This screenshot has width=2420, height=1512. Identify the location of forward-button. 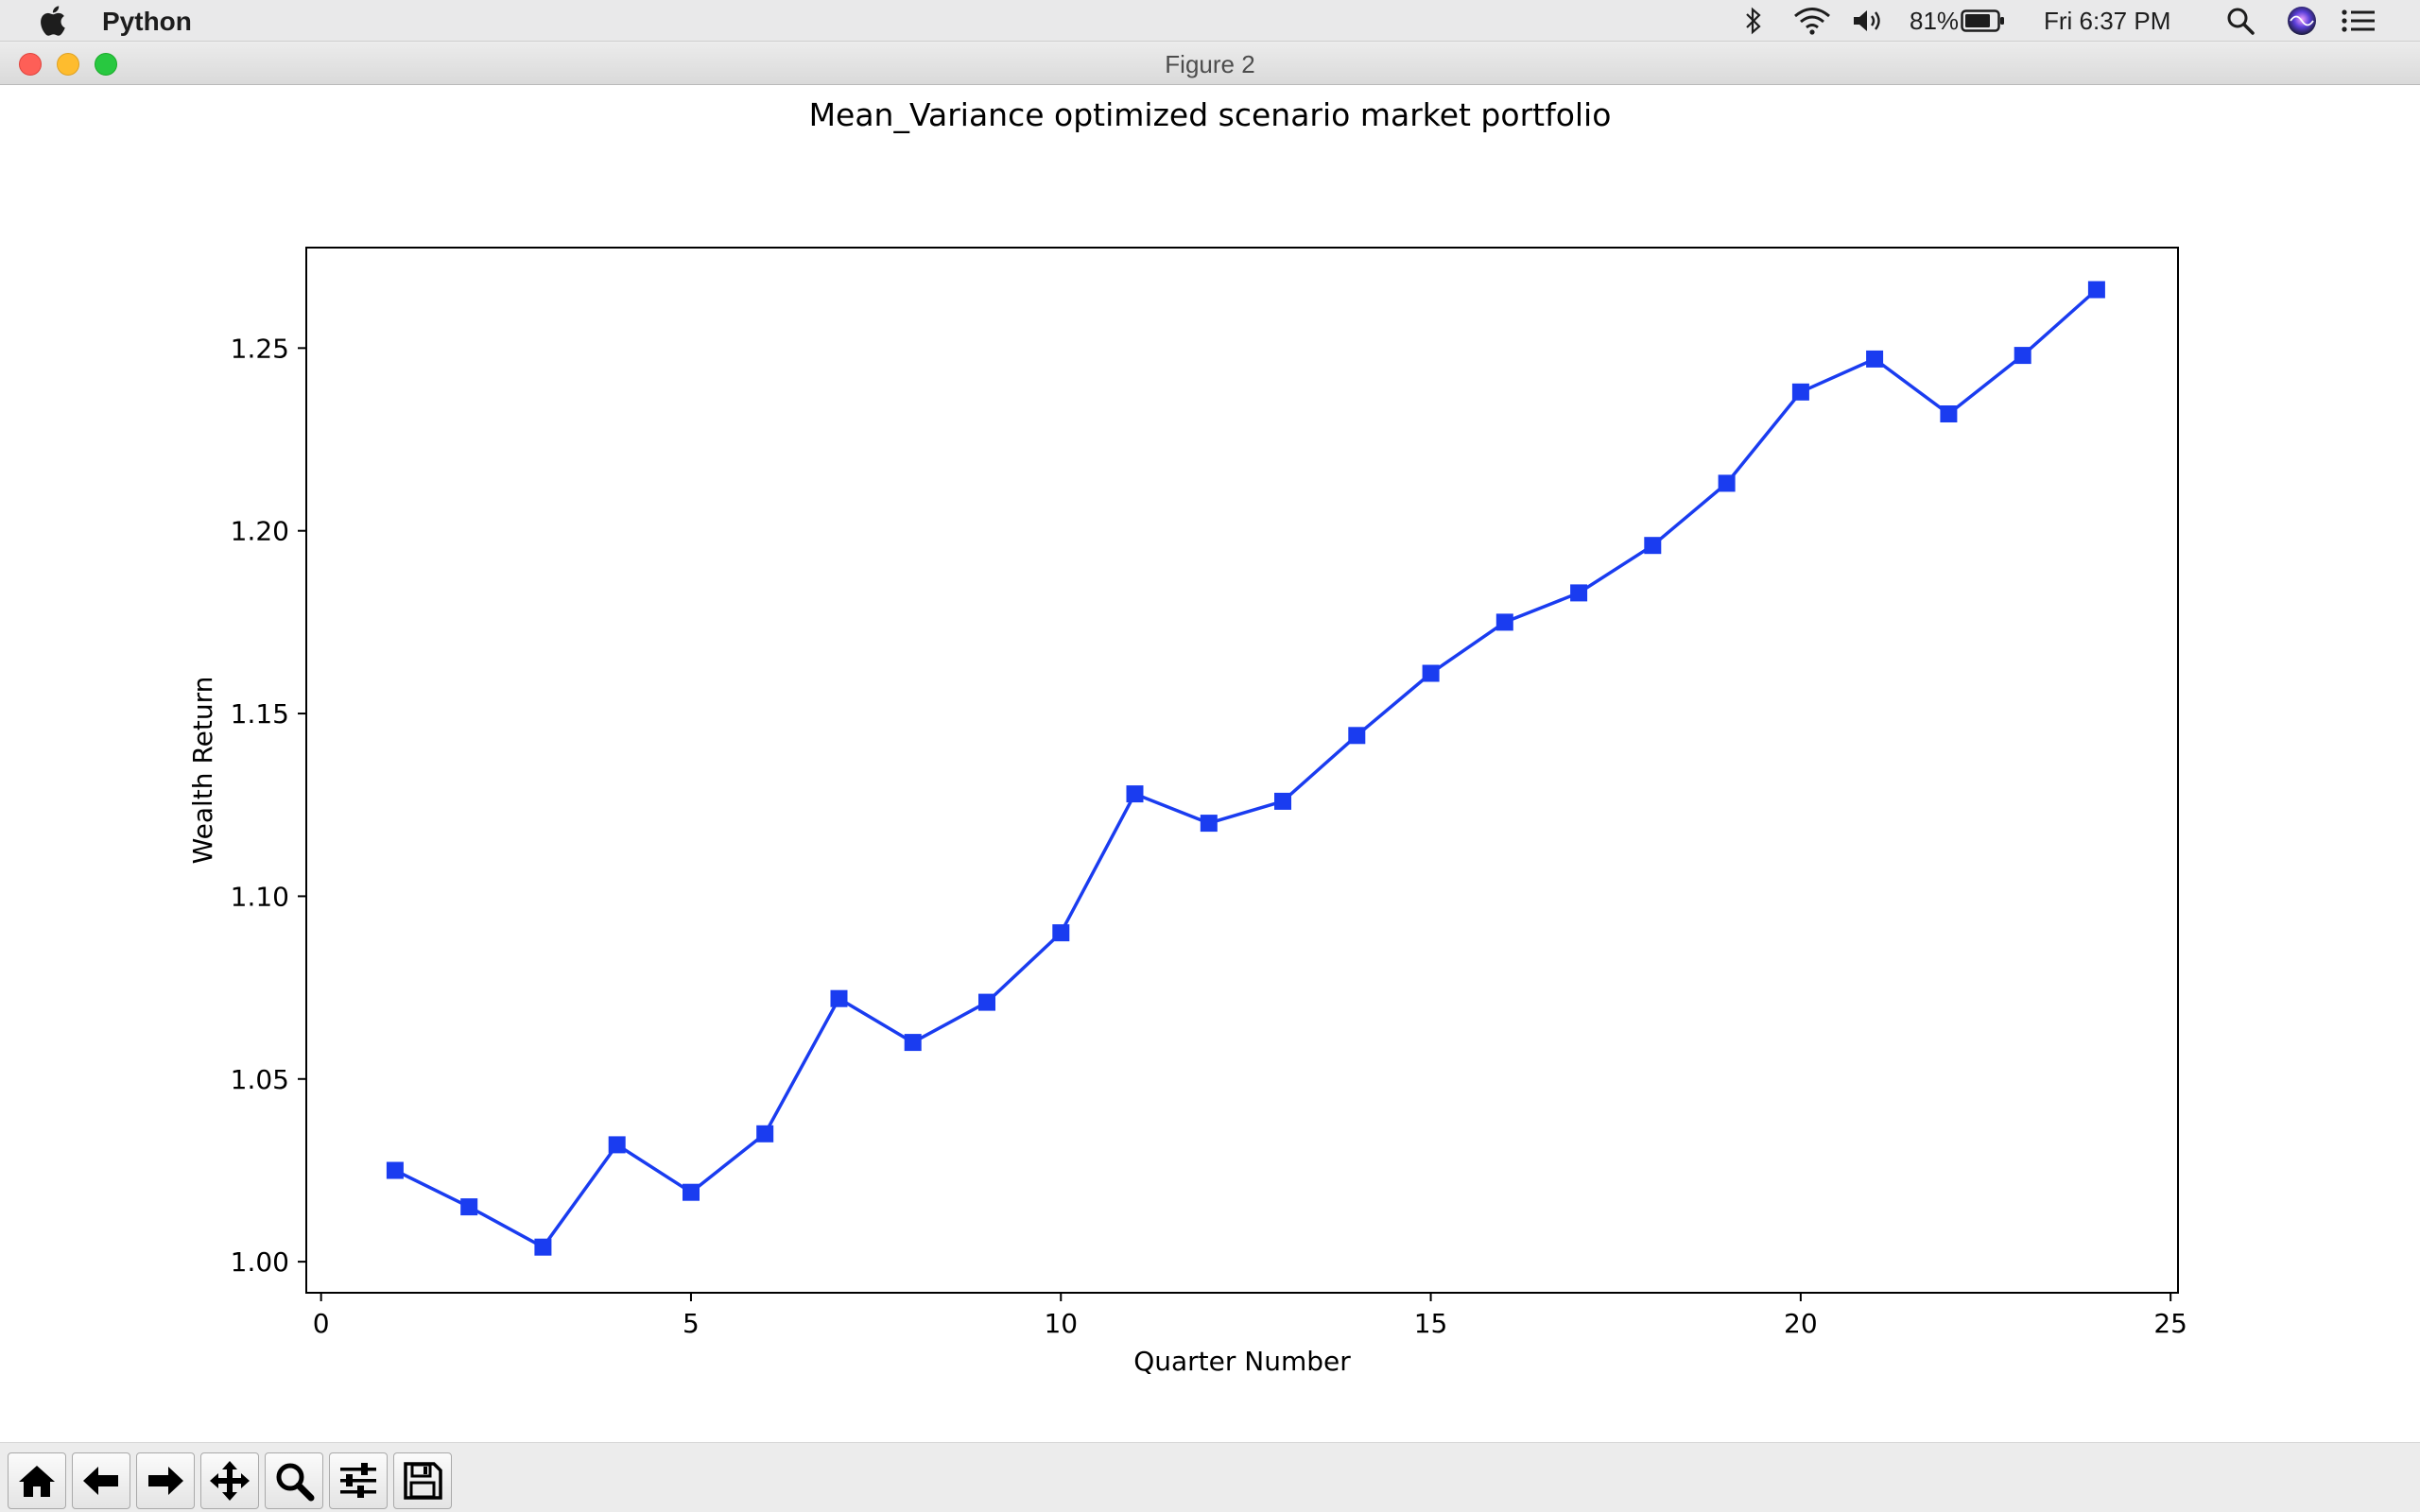
(165, 1480).